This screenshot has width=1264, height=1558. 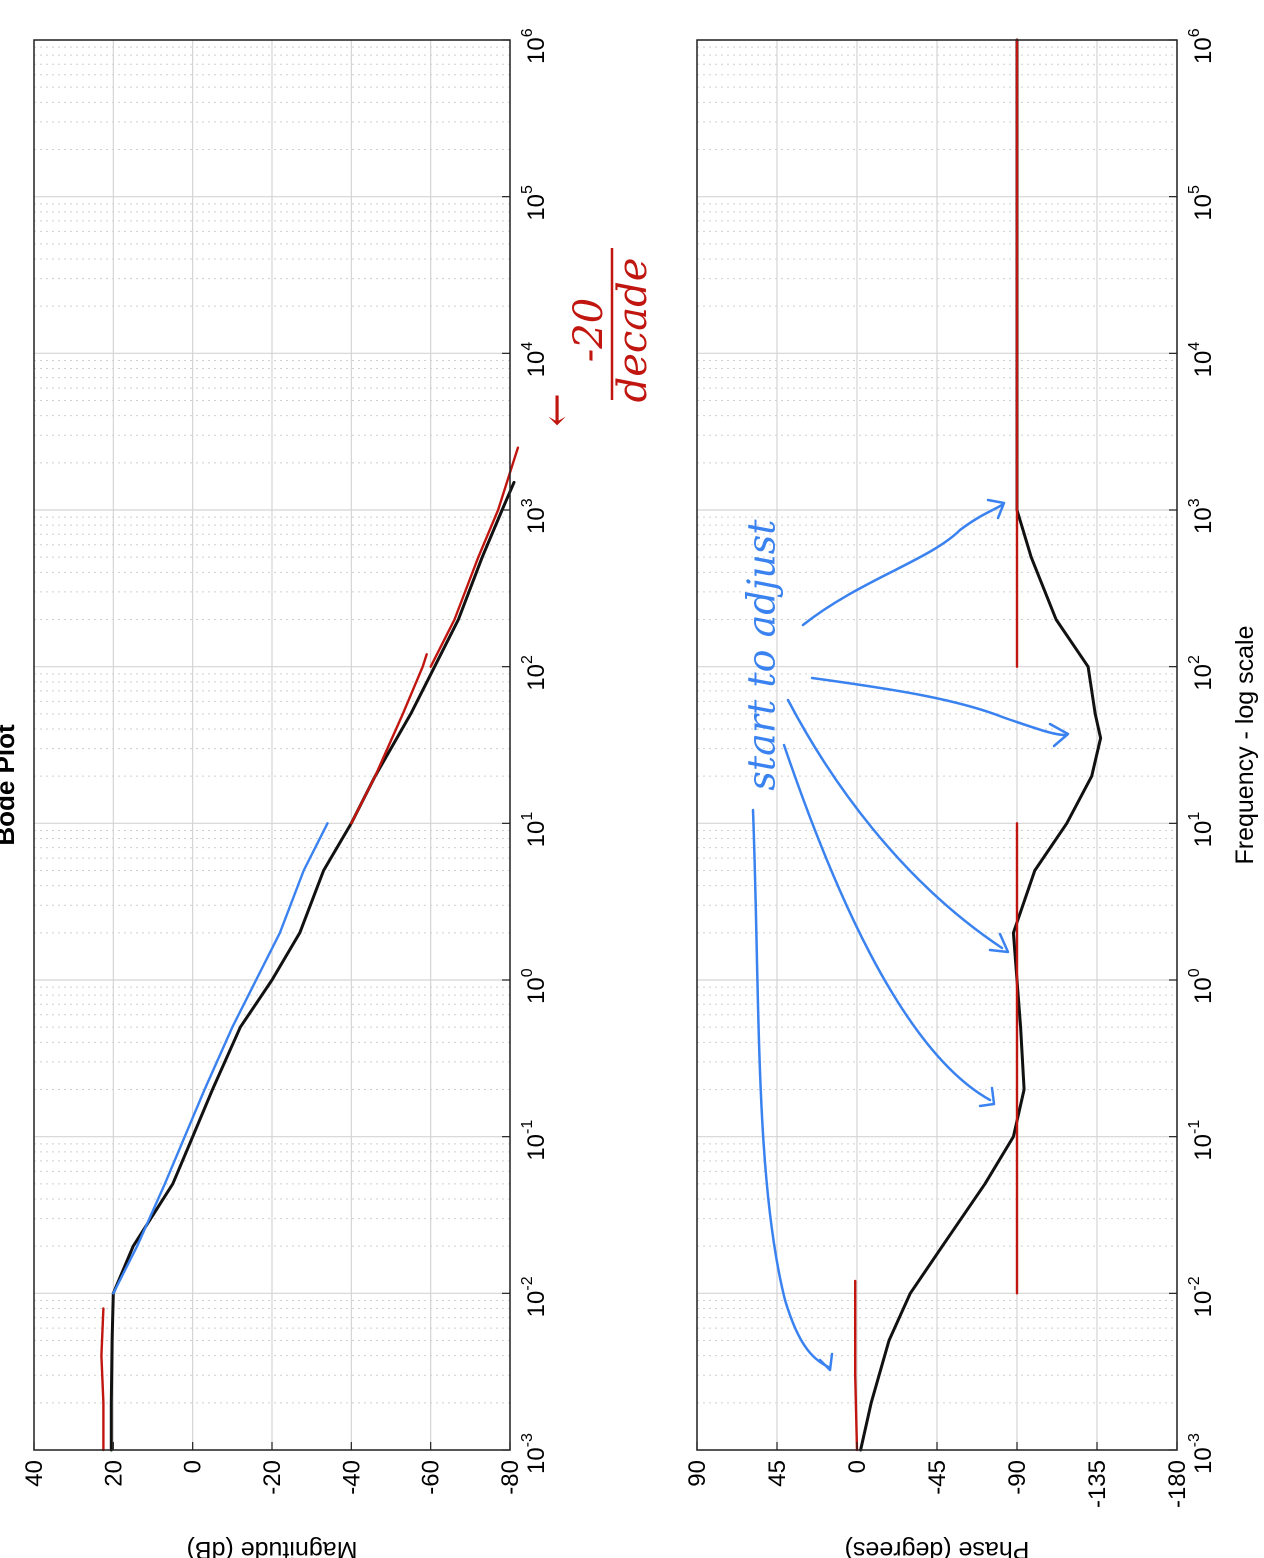 I want to click on blue-note-group: start to adjust, so click(x=762, y=655).